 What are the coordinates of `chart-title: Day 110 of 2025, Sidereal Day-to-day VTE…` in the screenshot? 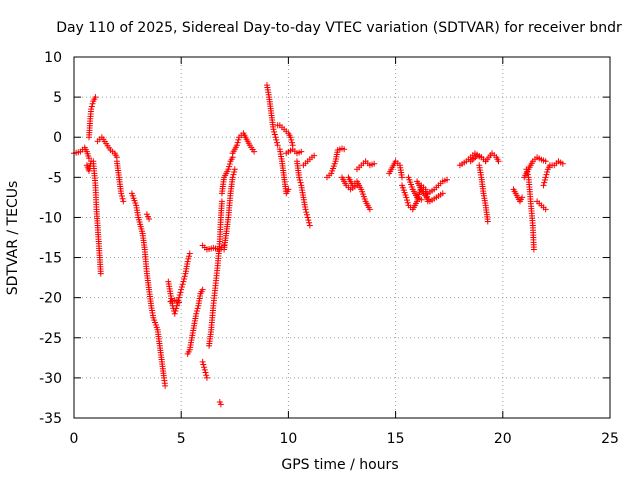 It's located at (339, 28).